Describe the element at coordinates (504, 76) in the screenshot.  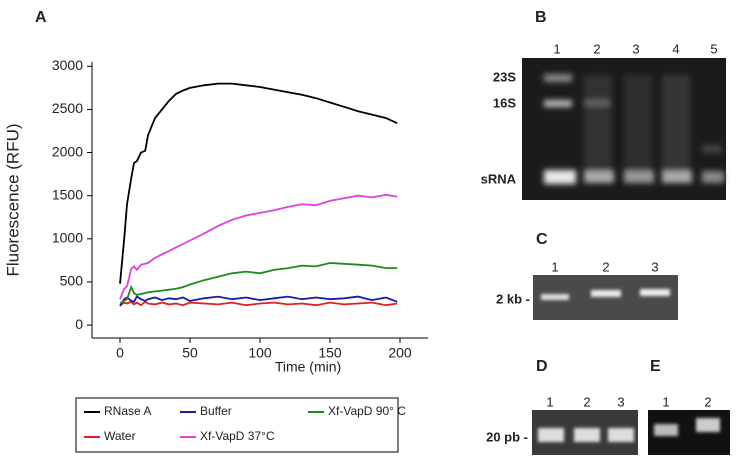
I see `marker-label: 23S` at that location.